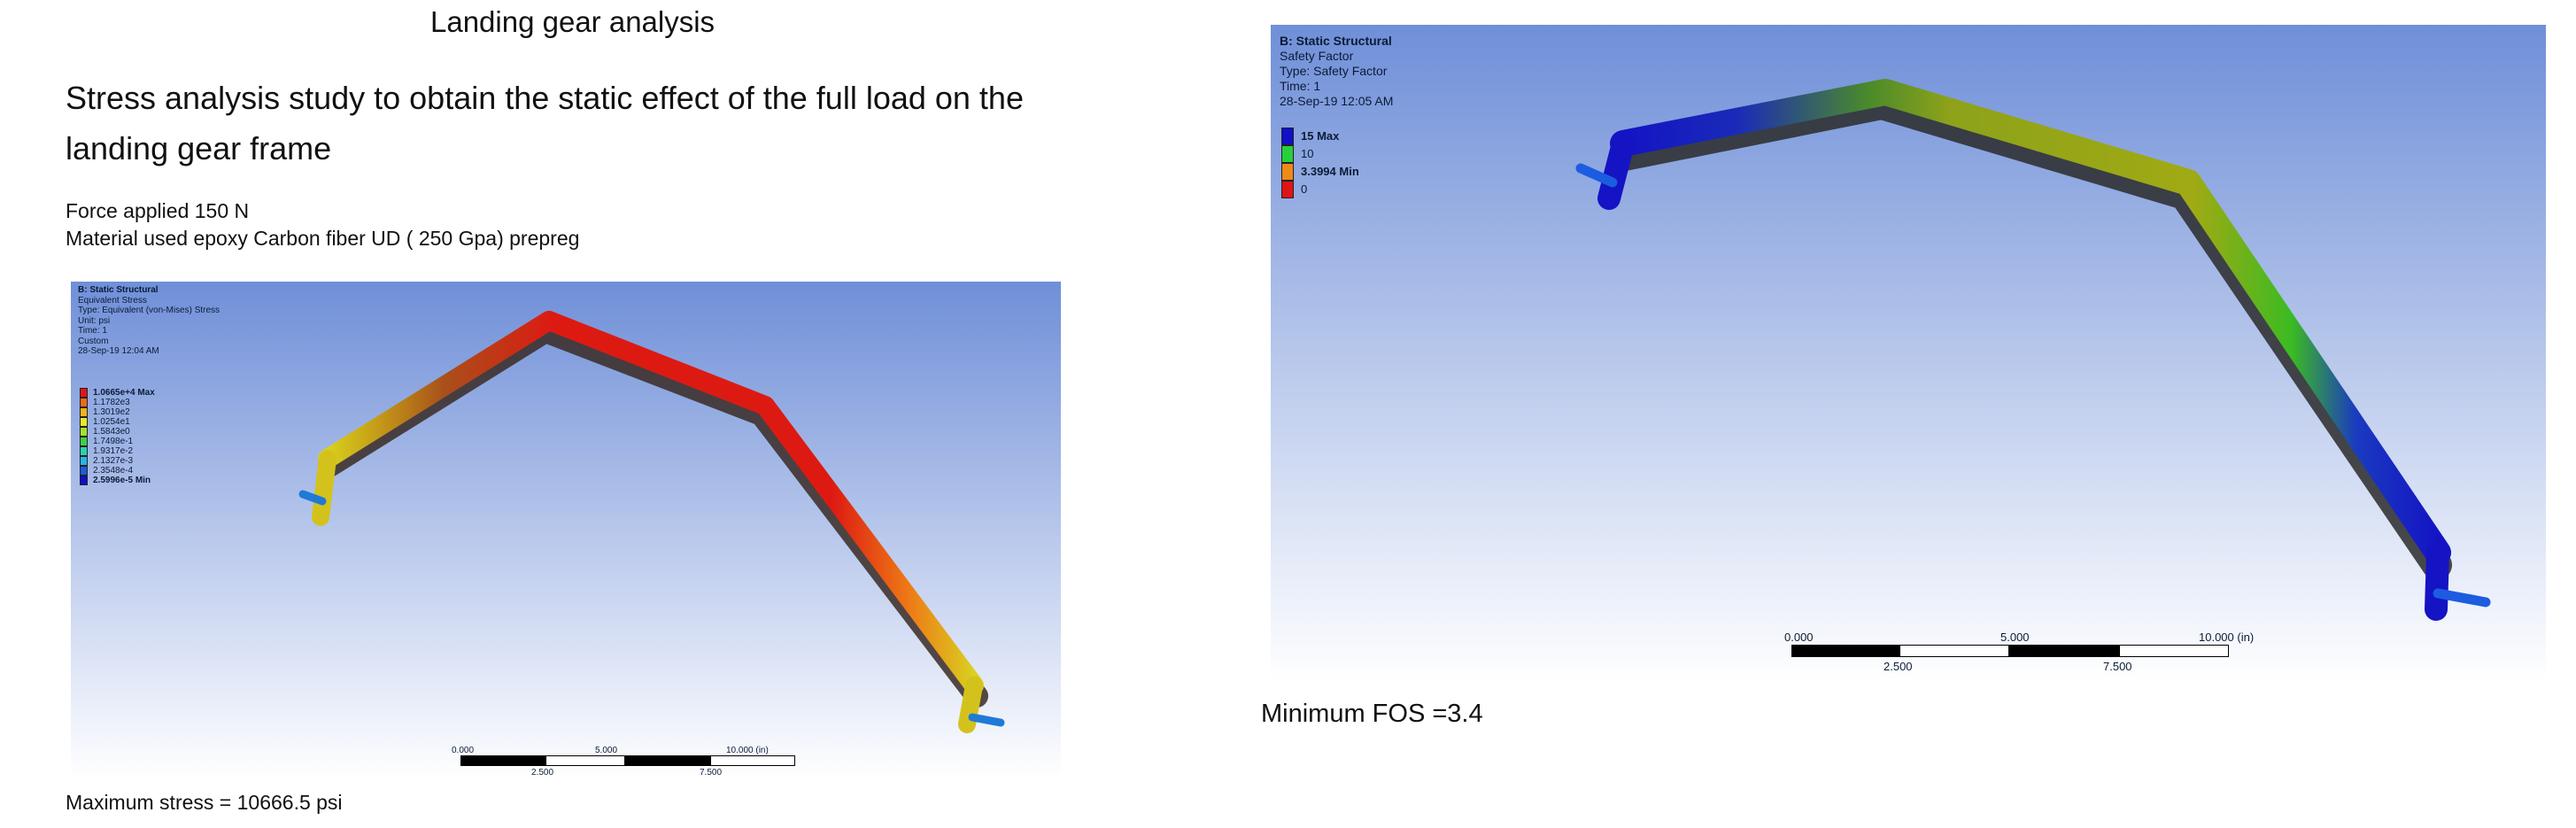  Describe the element at coordinates (149, 310) in the screenshot. I see `info-line: Type: Equivalent (von-Mises) Stress` at that location.